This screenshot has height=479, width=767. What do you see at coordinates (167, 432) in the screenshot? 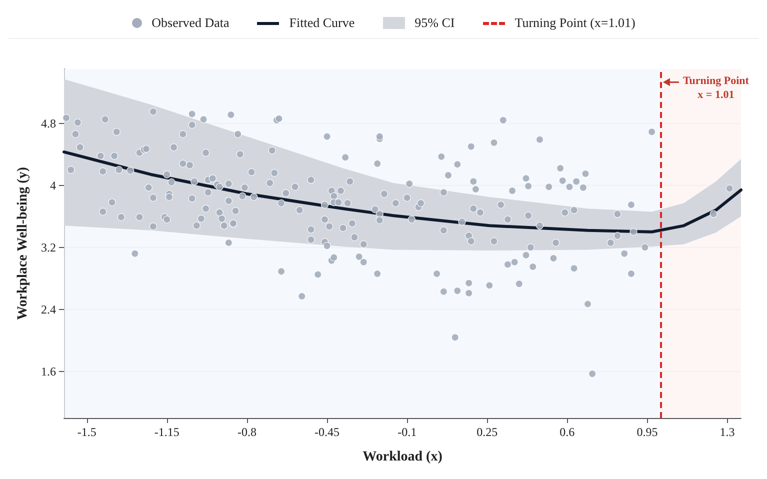
I see `x-tick-label: -1.15` at bounding box center [167, 432].